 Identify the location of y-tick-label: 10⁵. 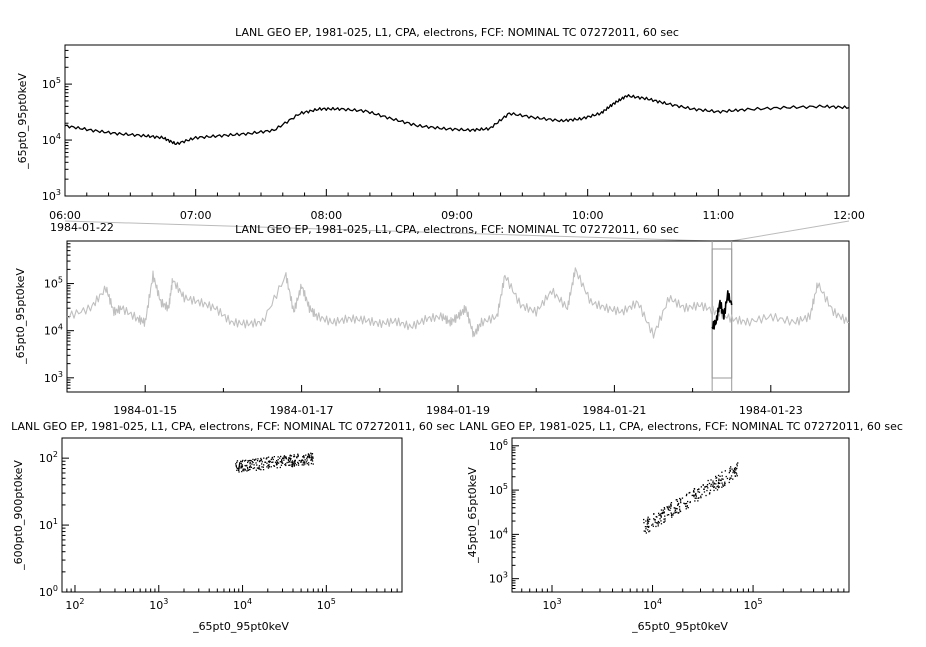
(51, 83).